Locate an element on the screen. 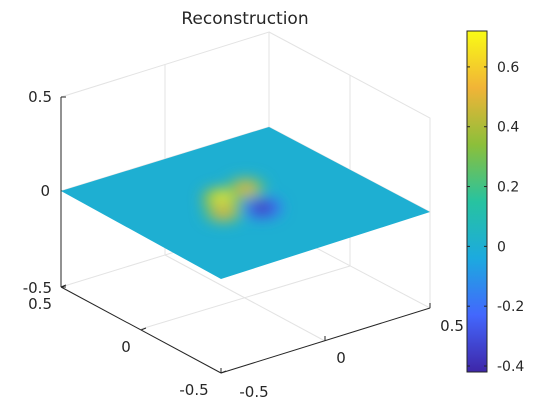 The image size is (560, 420). chart-title: Reconstruction is located at coordinates (244, 19).